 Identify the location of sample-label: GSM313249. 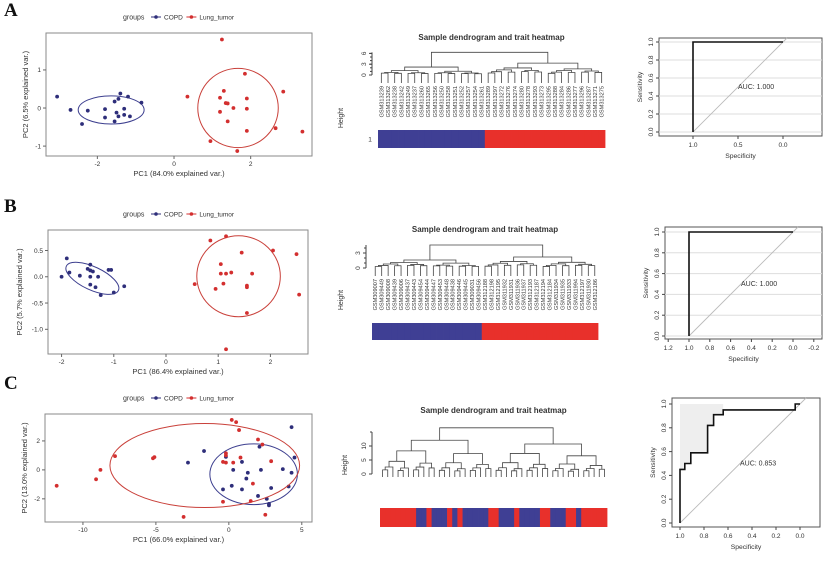
(409, 101).